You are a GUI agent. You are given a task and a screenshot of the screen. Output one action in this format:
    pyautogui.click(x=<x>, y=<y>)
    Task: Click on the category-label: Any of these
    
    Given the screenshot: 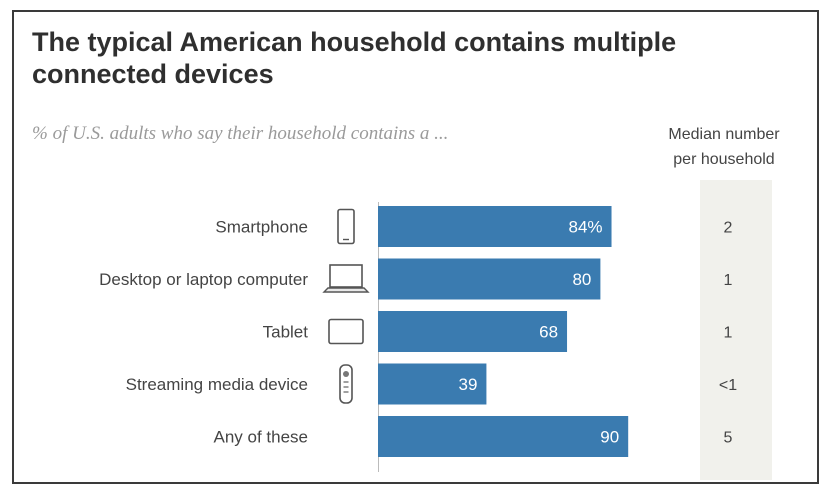 What is the action you would take?
    pyautogui.click(x=260, y=437)
    